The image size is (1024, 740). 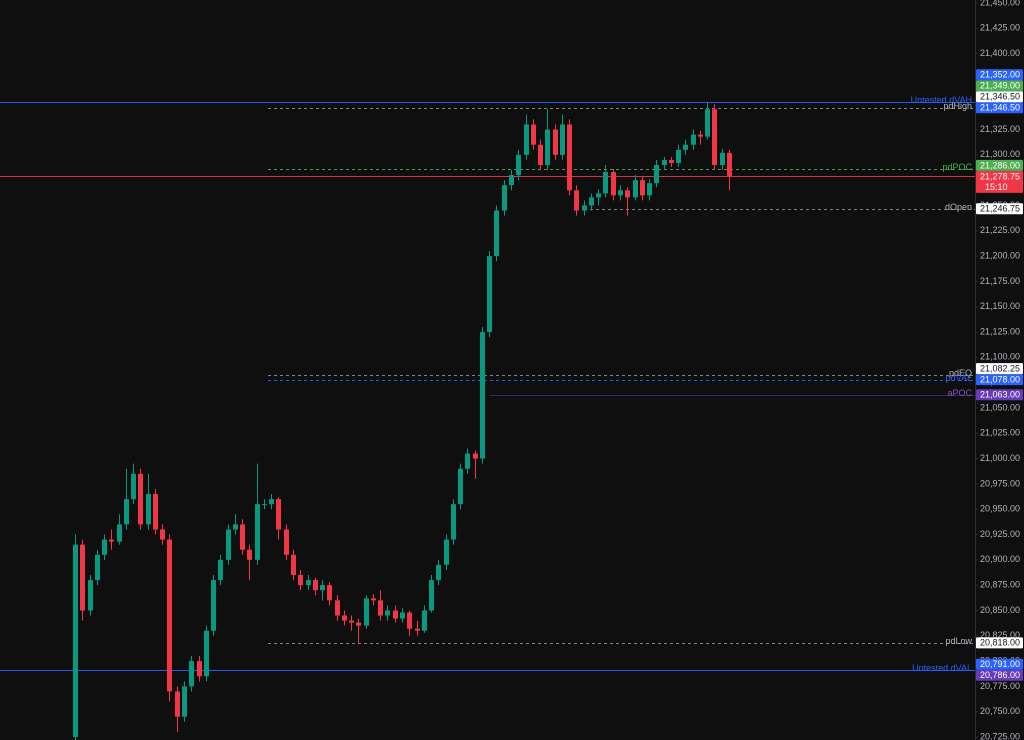 I want to click on level-name: dOpen, so click(x=958, y=207).